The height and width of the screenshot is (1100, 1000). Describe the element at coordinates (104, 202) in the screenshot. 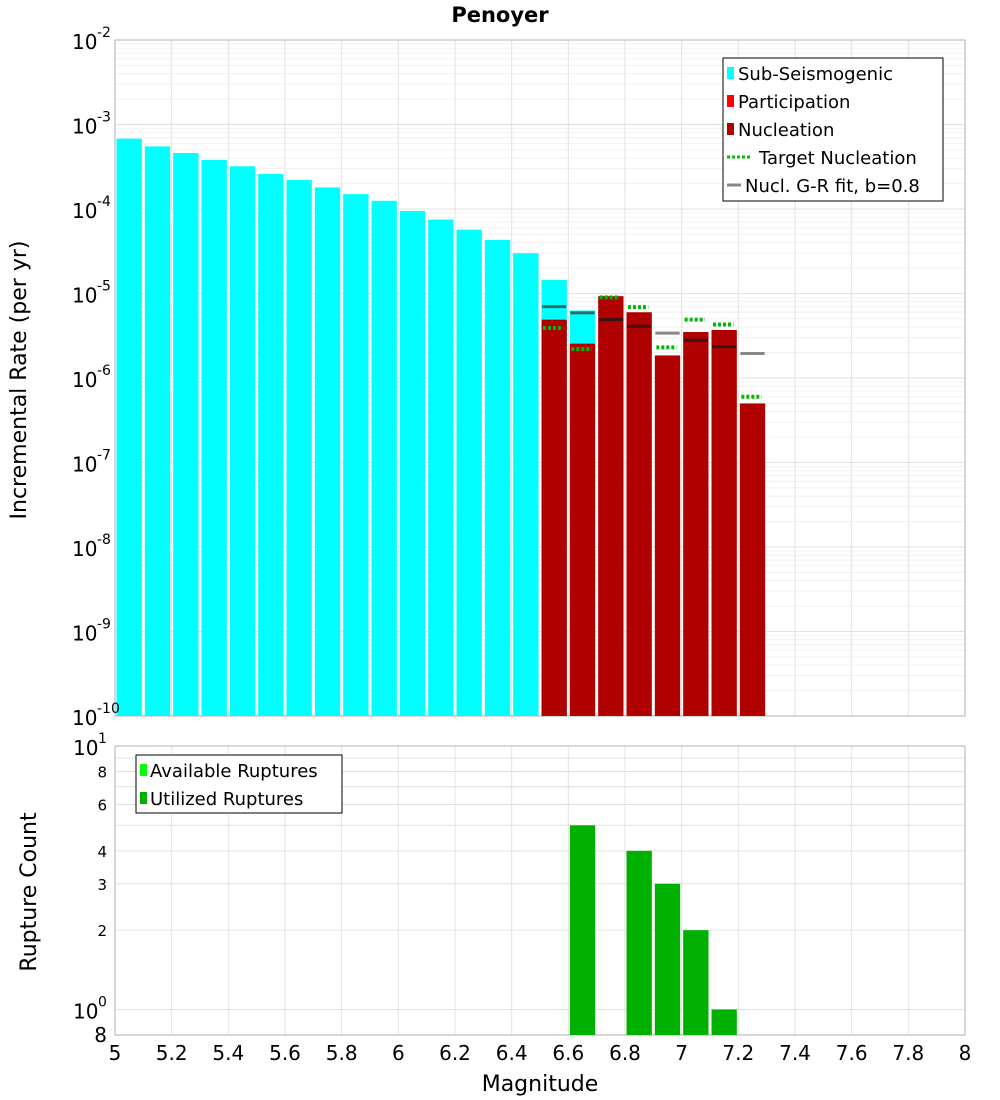

I see `top-y-tick-exponent: -4` at that location.